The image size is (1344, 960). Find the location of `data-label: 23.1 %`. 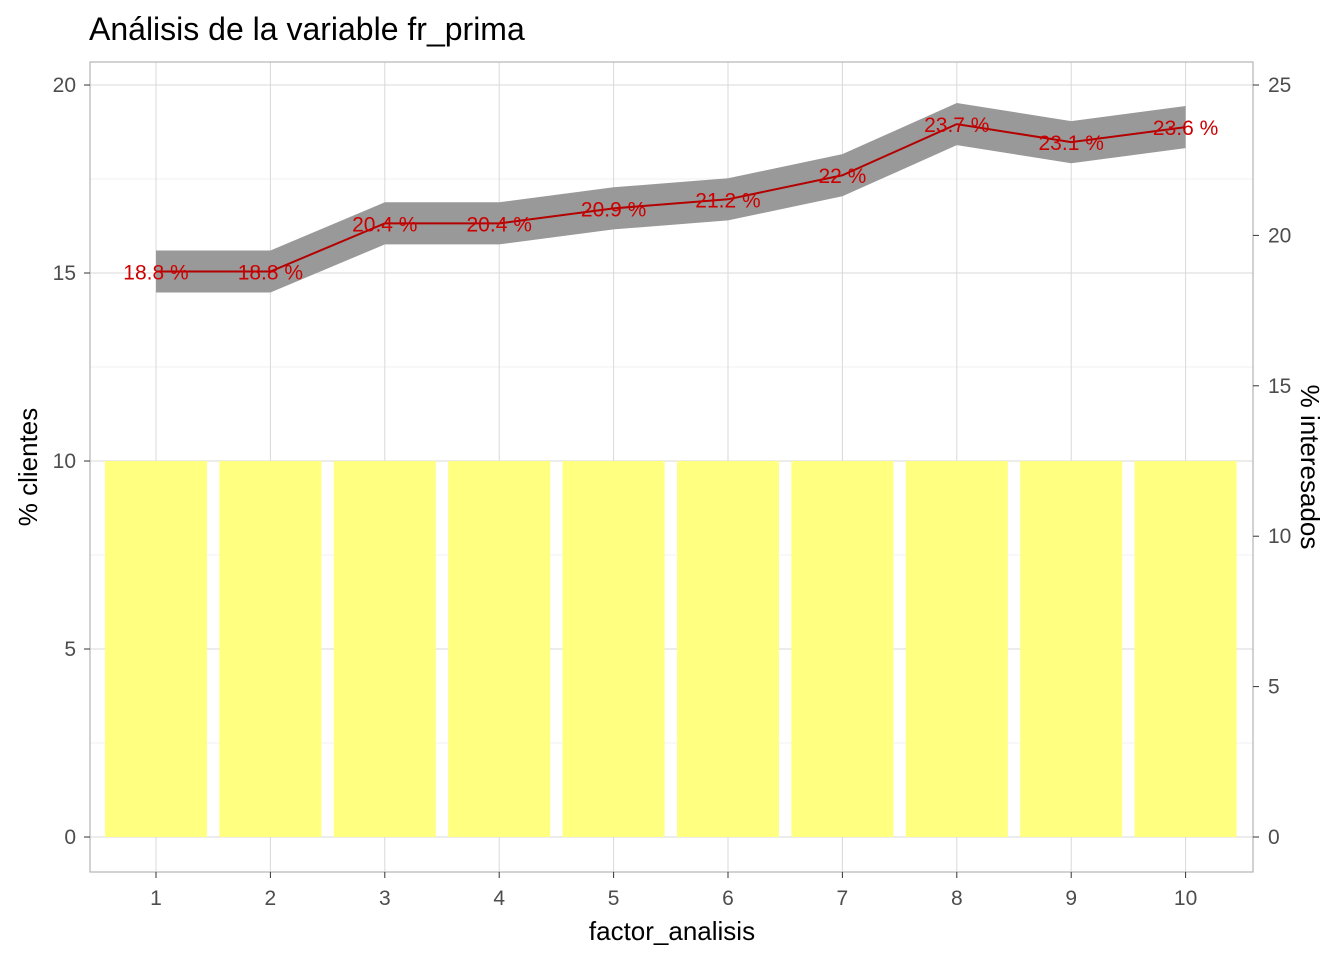

data-label: 23.1 % is located at coordinates (1071, 143).